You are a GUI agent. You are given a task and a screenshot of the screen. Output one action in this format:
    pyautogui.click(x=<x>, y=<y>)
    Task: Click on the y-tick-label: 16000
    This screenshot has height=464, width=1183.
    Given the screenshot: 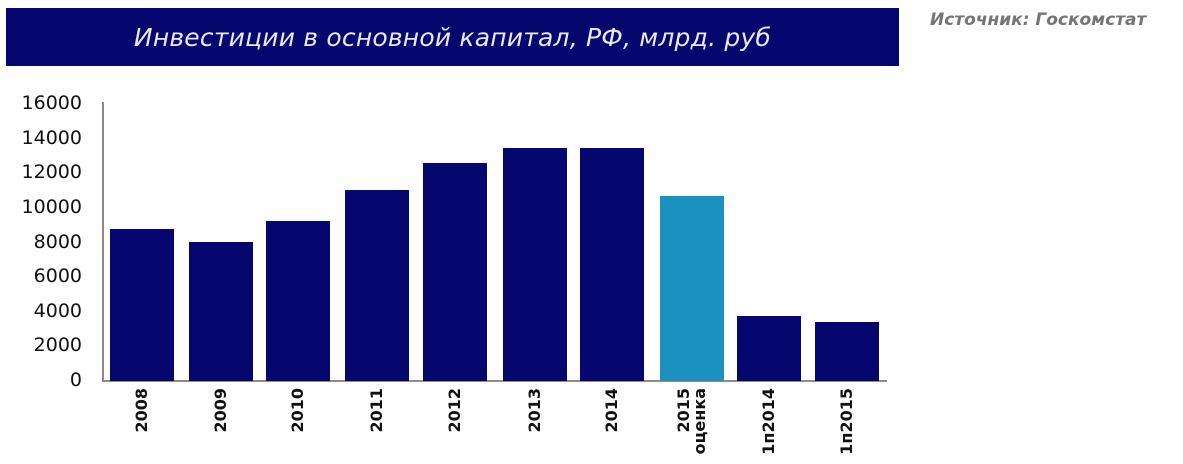 What is the action you would take?
    pyautogui.click(x=51, y=103)
    